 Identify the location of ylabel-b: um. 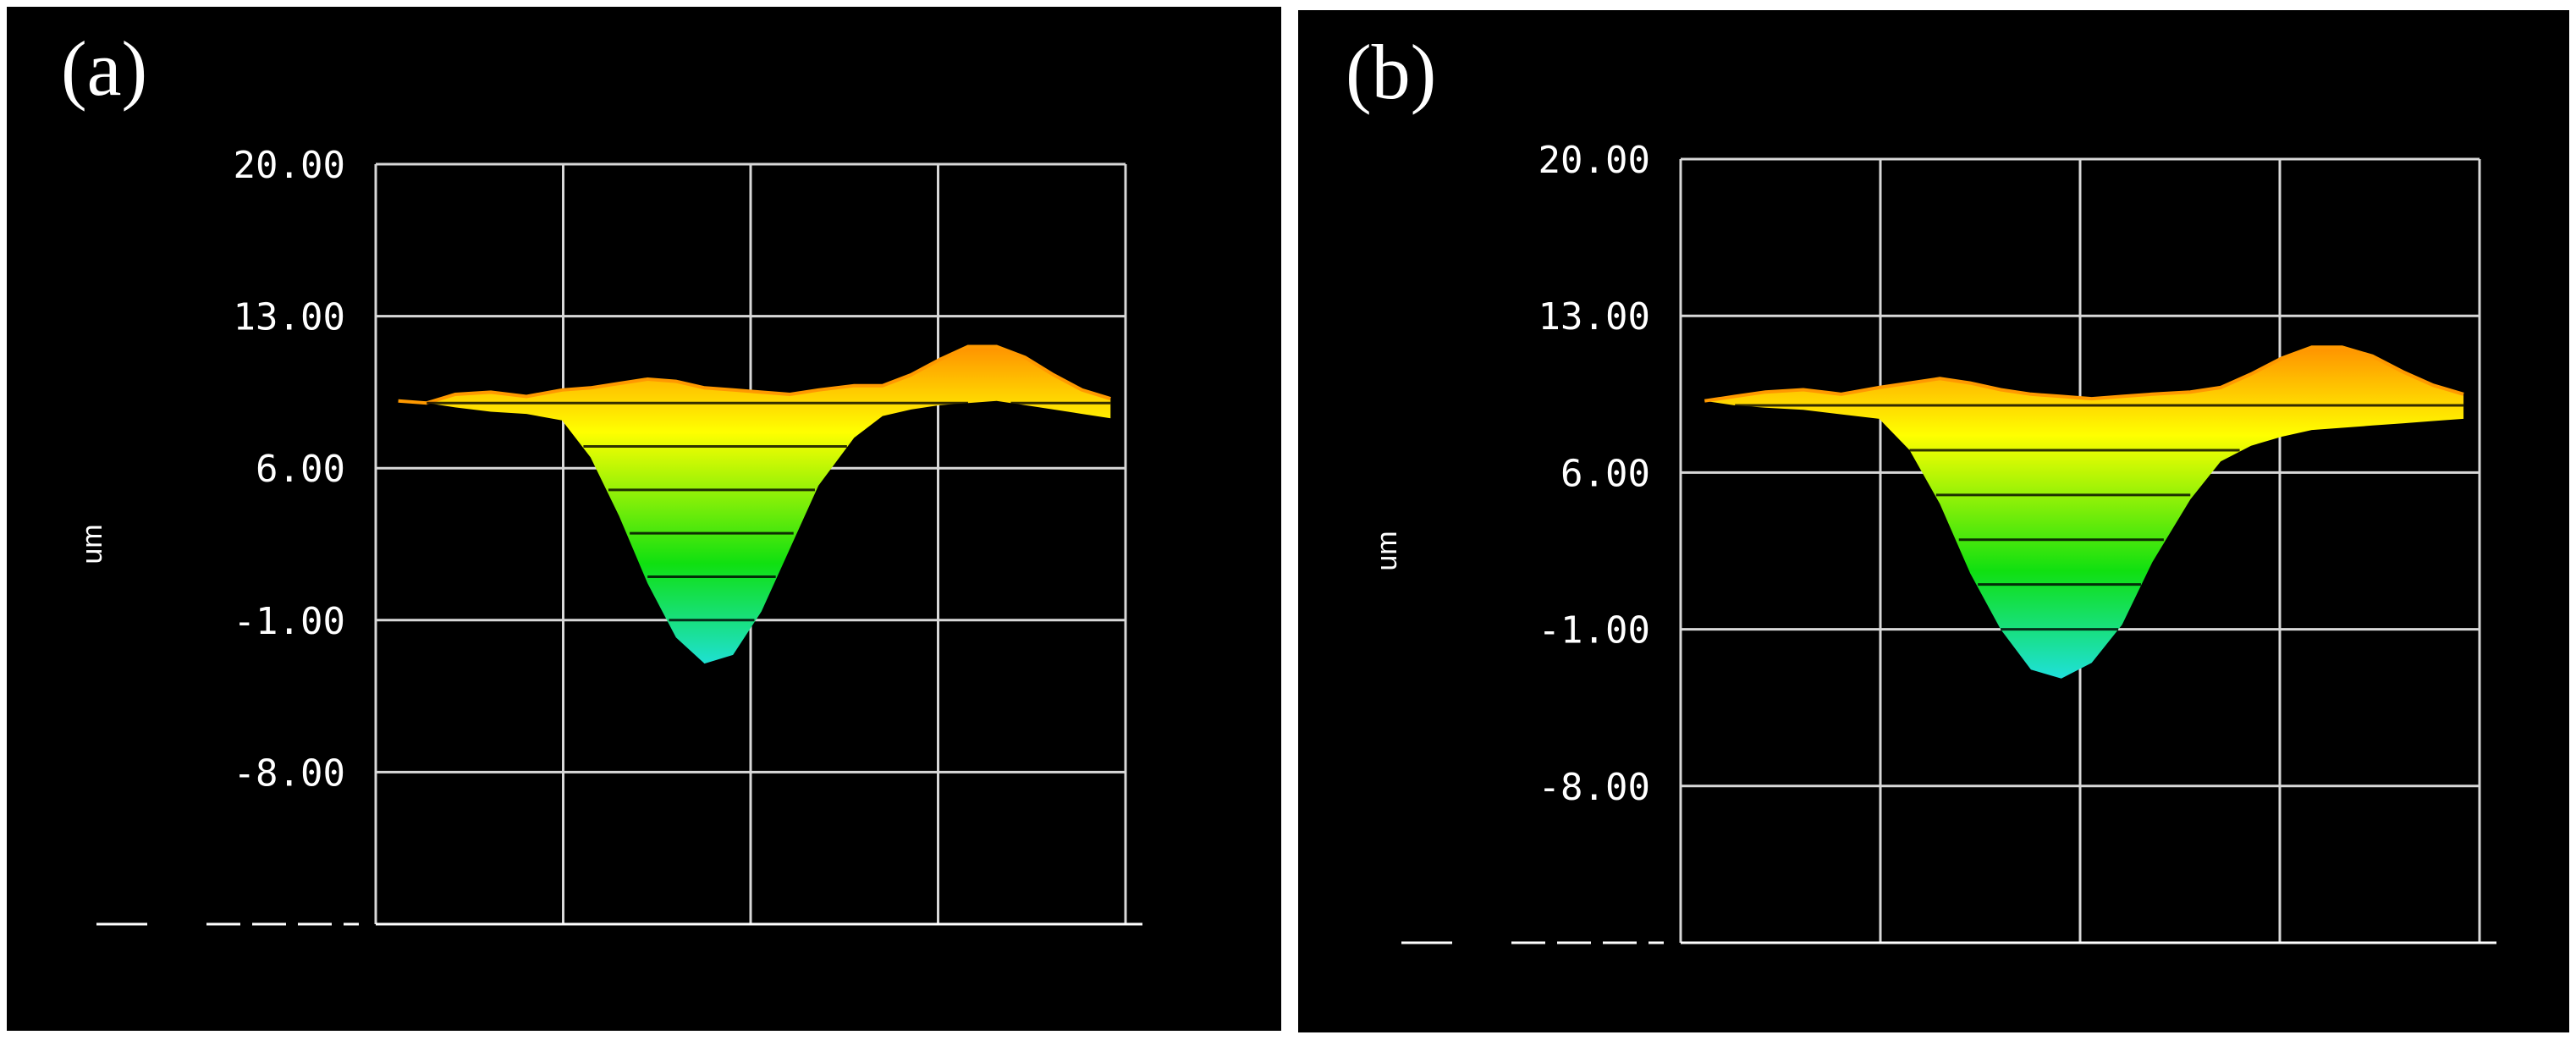
(1387, 550).